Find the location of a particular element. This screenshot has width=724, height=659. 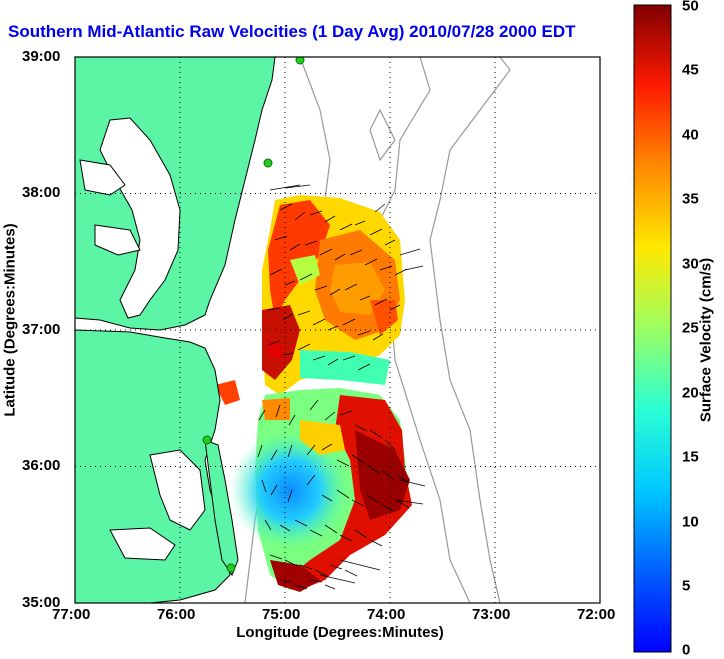

colorbar-tick-label: 40 is located at coordinates (690, 135).